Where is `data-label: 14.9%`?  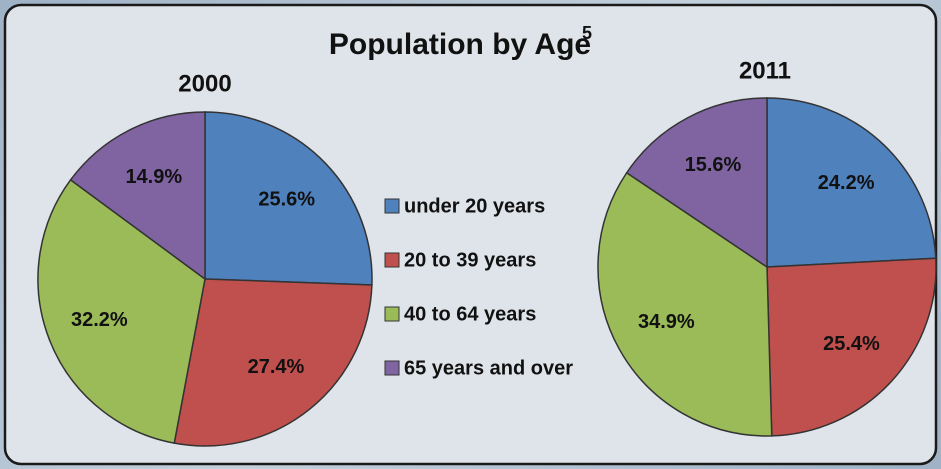 data-label: 14.9% is located at coordinates (153, 177).